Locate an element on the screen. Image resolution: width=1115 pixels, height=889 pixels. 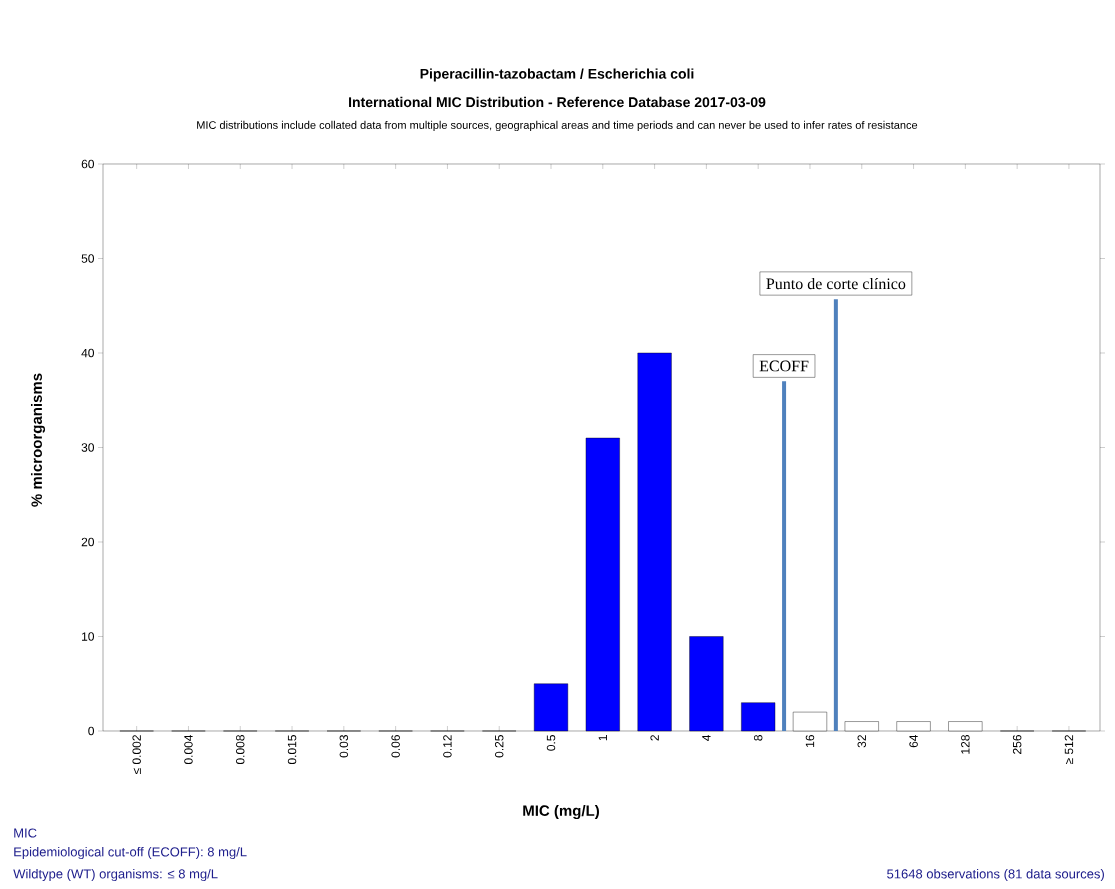
x-tick-label: 1 is located at coordinates (602, 738).